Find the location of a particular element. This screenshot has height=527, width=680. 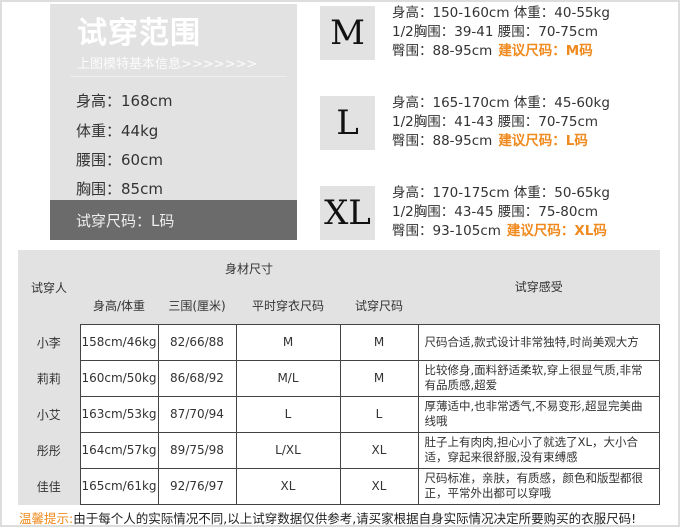

model-height: 身高：168cm is located at coordinates (124, 101).